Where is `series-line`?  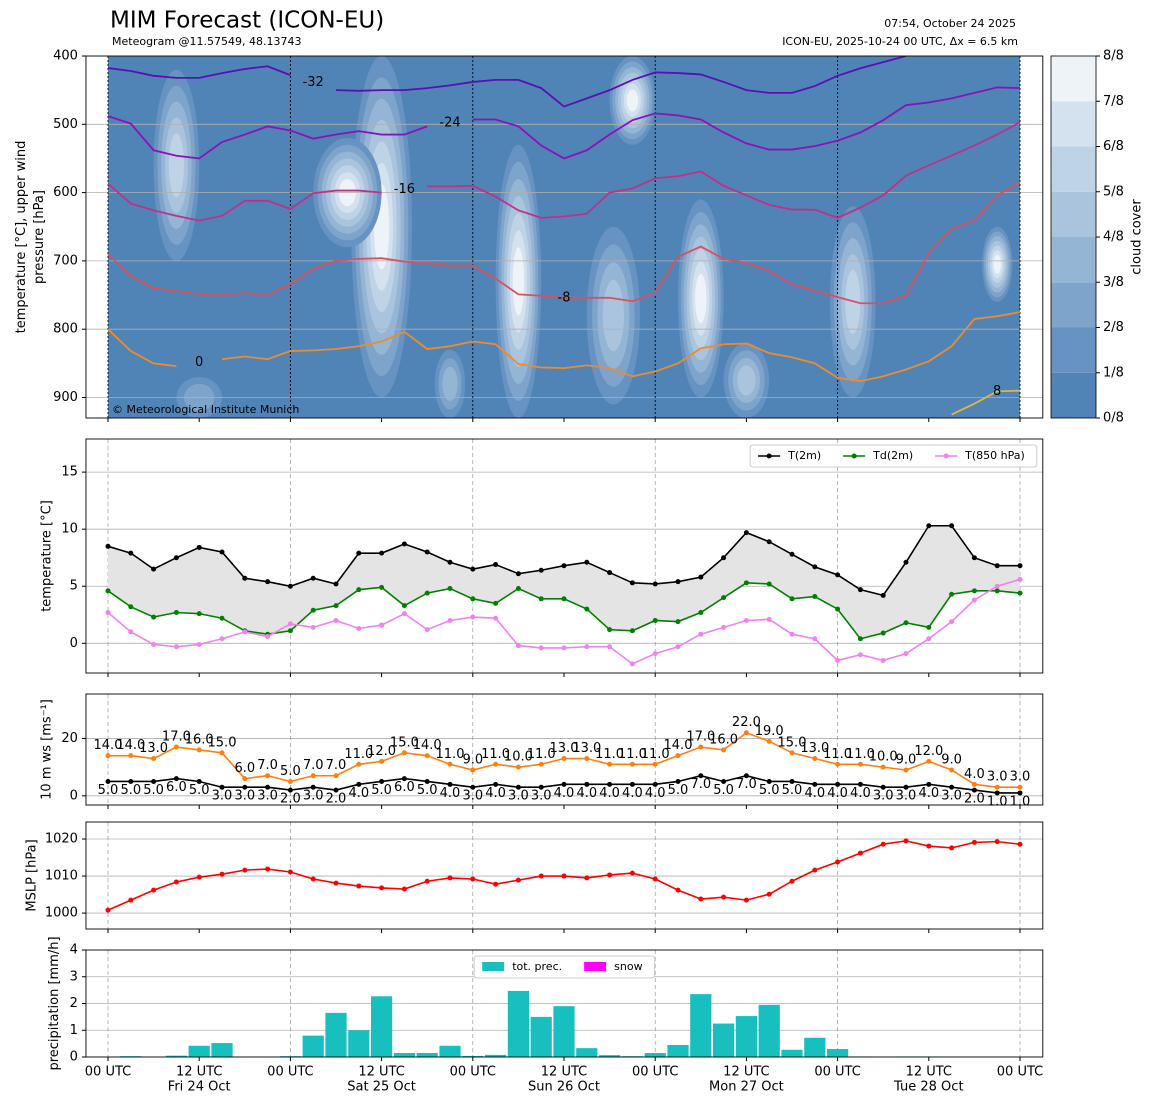 series-line is located at coordinates (564, 123).